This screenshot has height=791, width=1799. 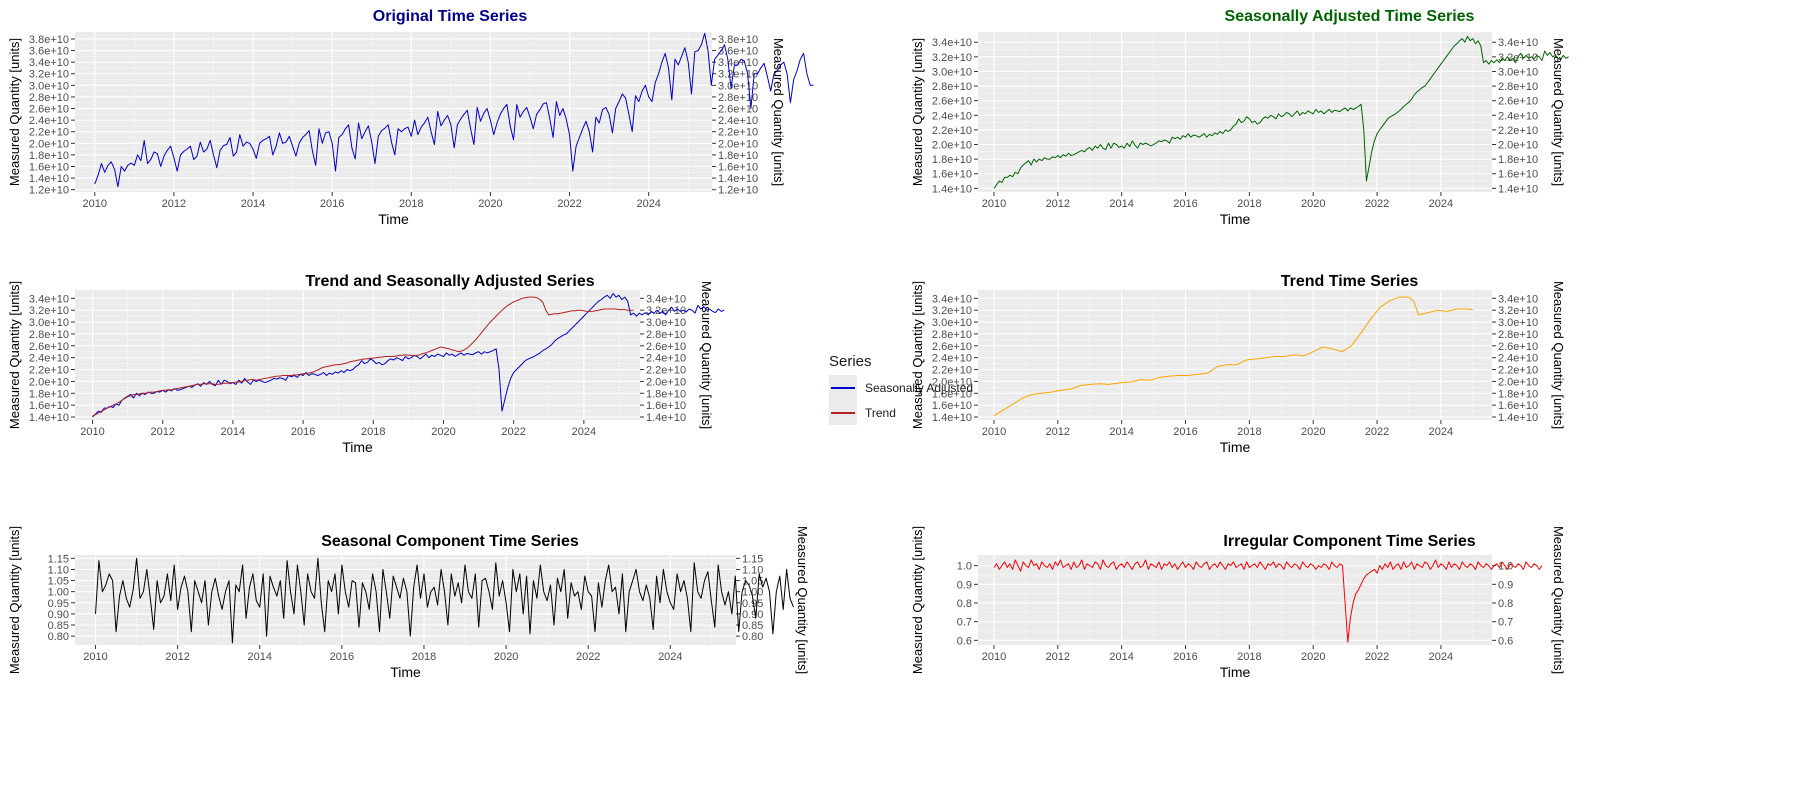 I want to click on y-tick-label-left: 3.6e+10, so click(x=49, y=52).